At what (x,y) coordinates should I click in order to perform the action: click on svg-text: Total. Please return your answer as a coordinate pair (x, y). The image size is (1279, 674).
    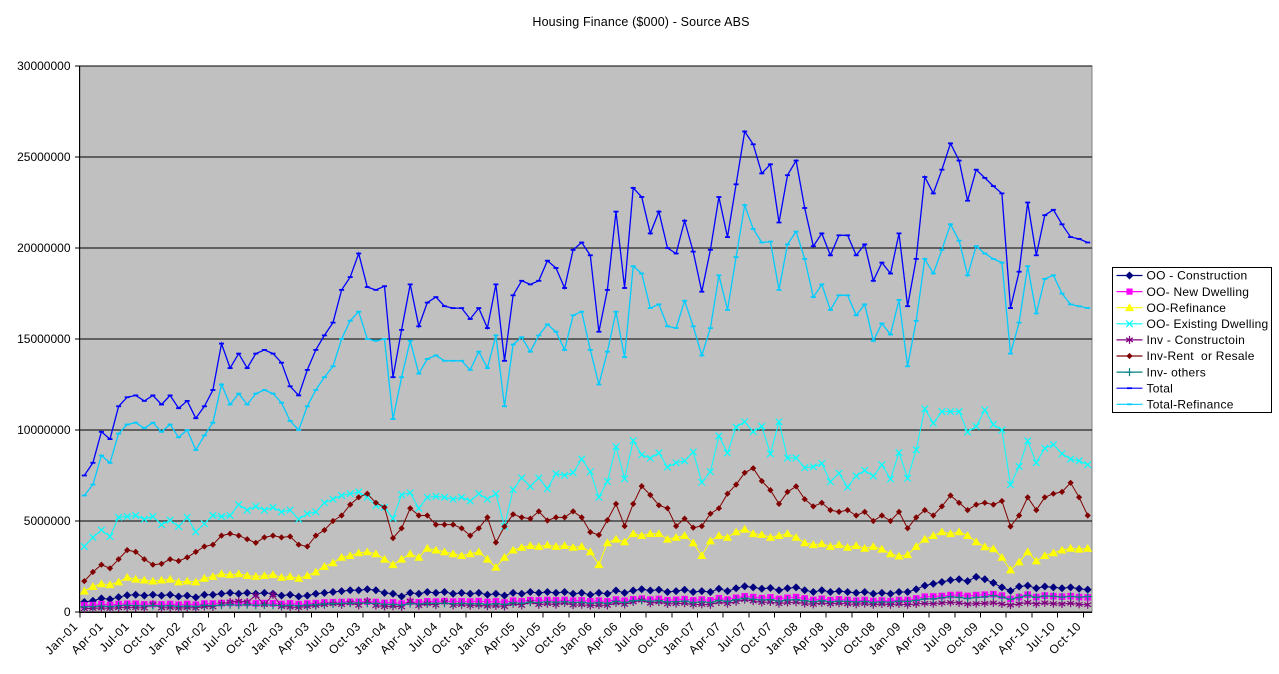
    Looking at the image, I should click on (1160, 388).